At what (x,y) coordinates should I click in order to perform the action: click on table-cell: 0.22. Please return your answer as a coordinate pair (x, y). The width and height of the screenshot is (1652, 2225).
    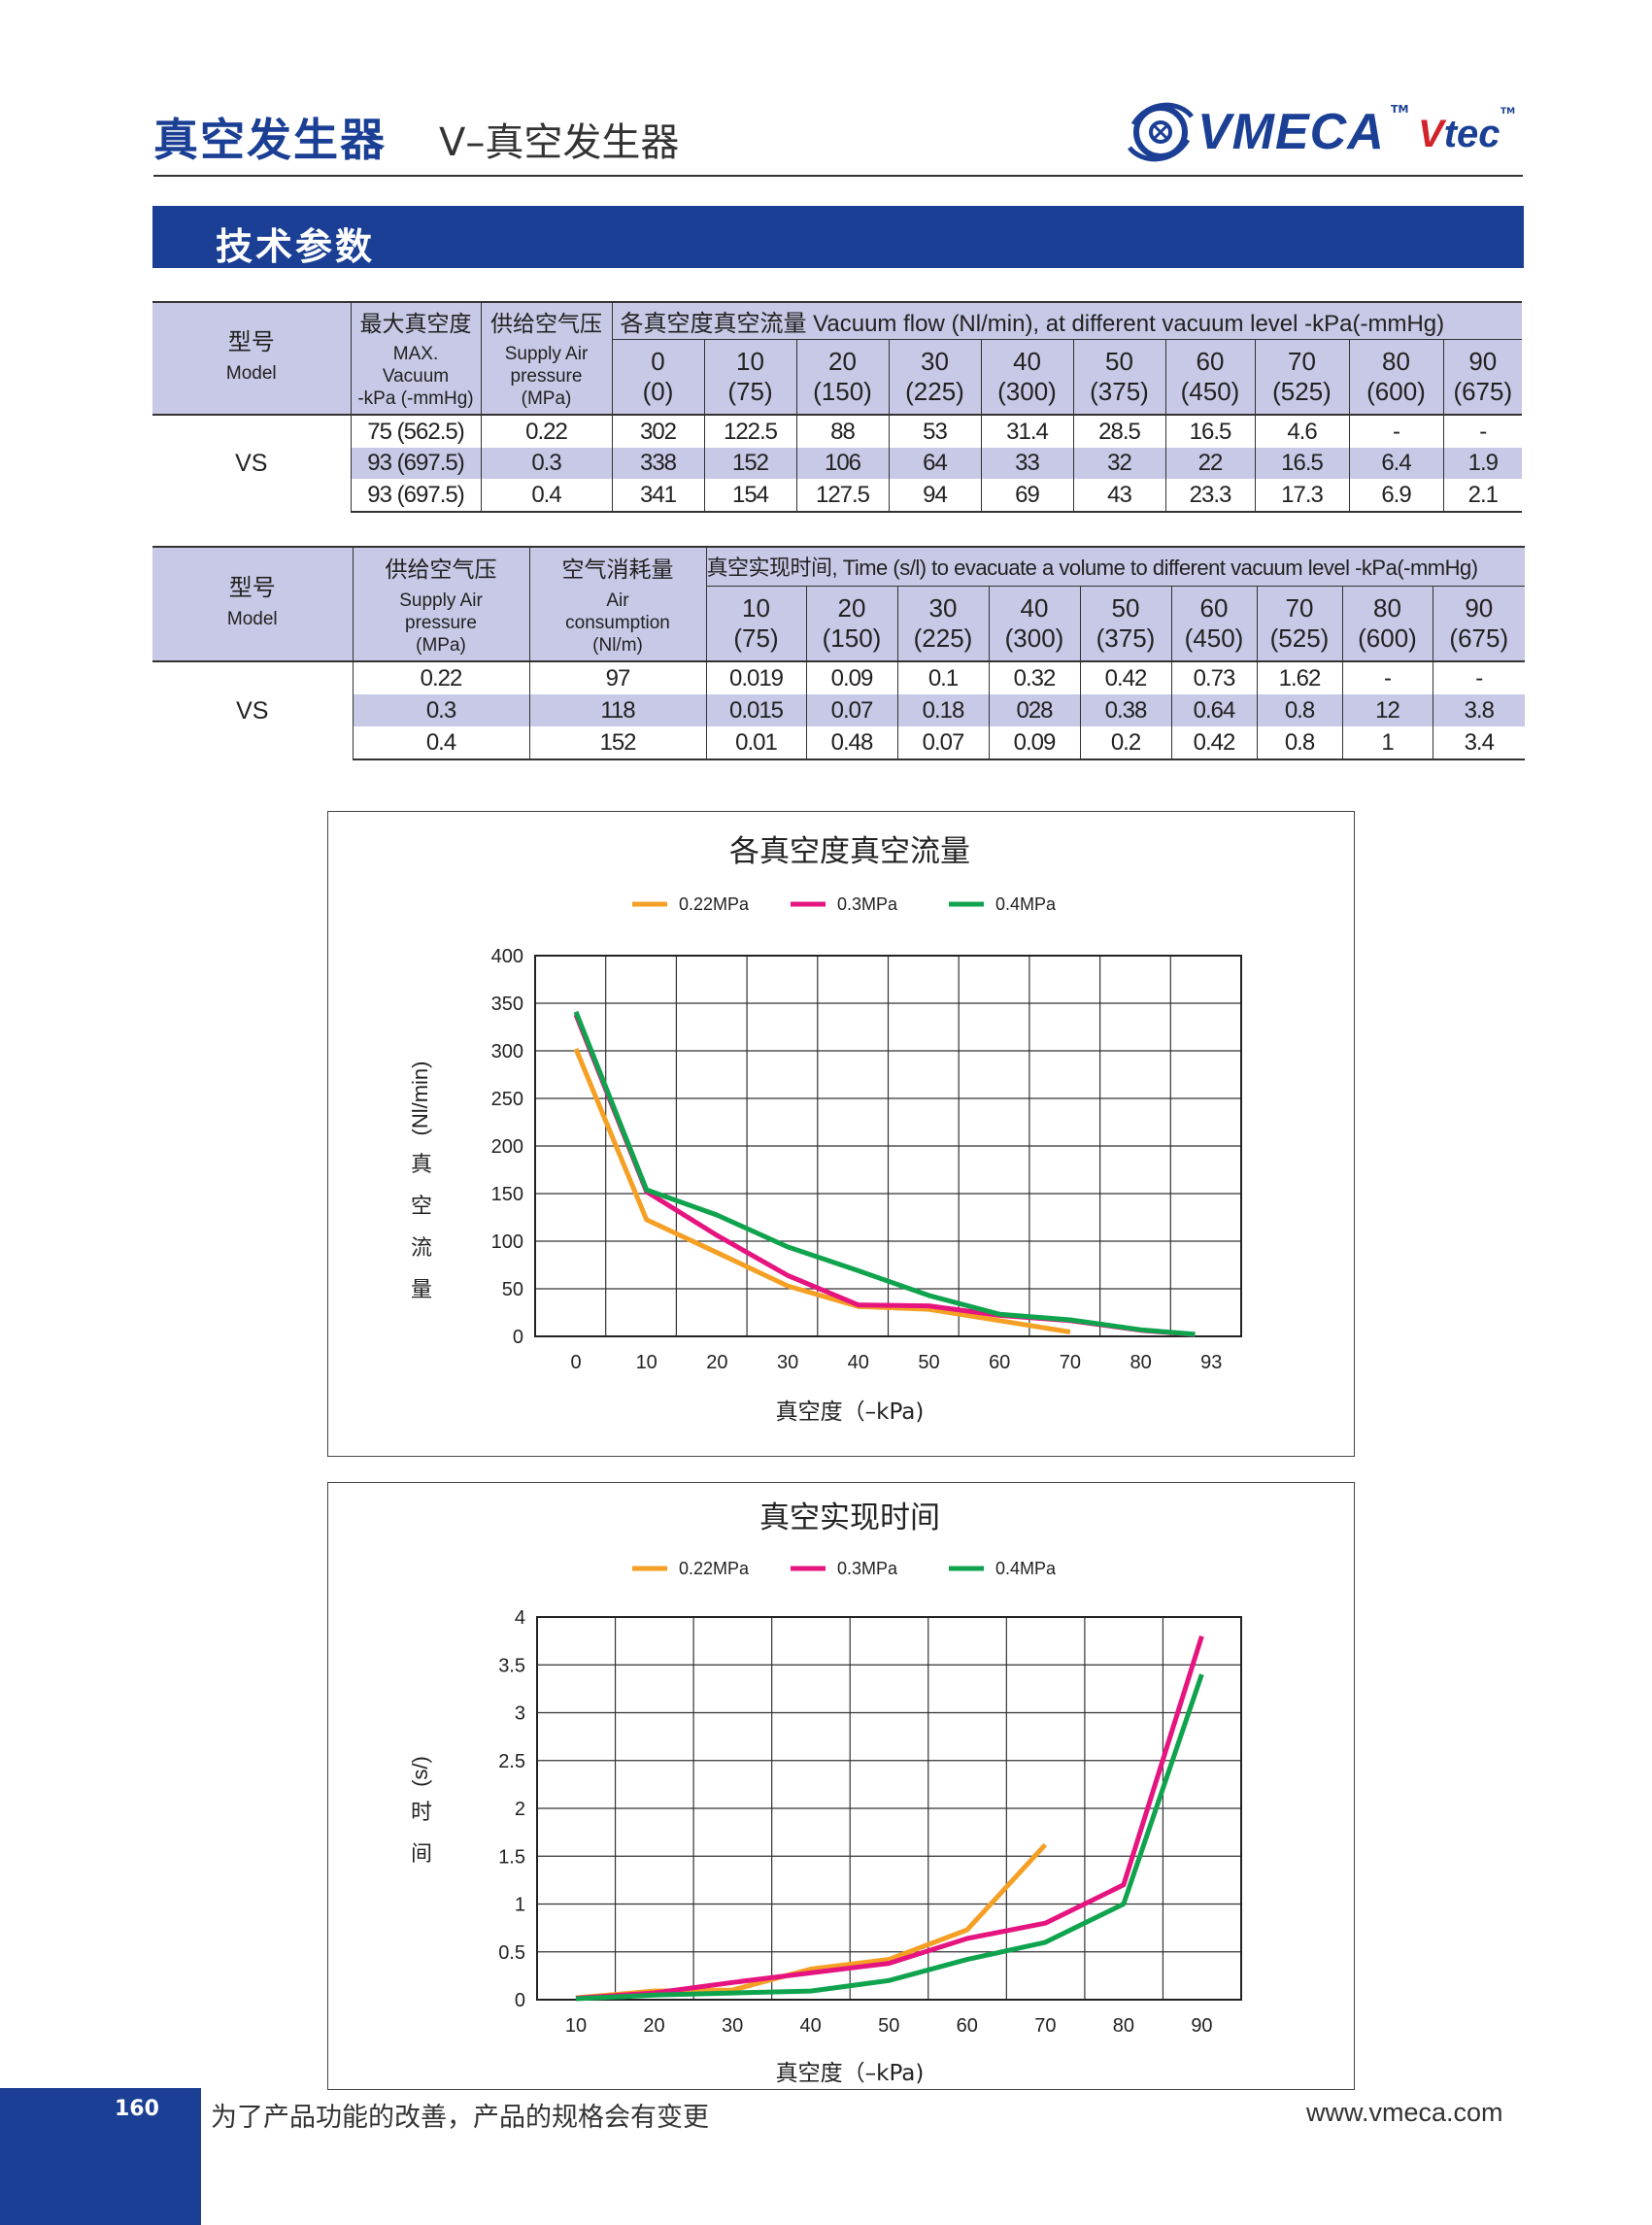
    Looking at the image, I should click on (441, 677).